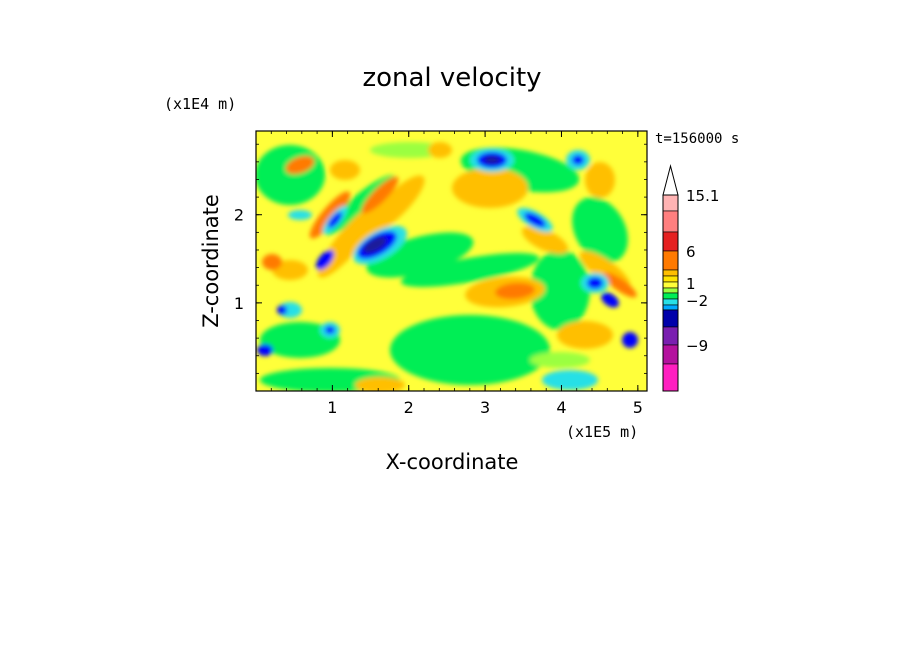 The width and height of the screenshot is (904, 654). I want to click on colorbar-label: 1, so click(691, 284).